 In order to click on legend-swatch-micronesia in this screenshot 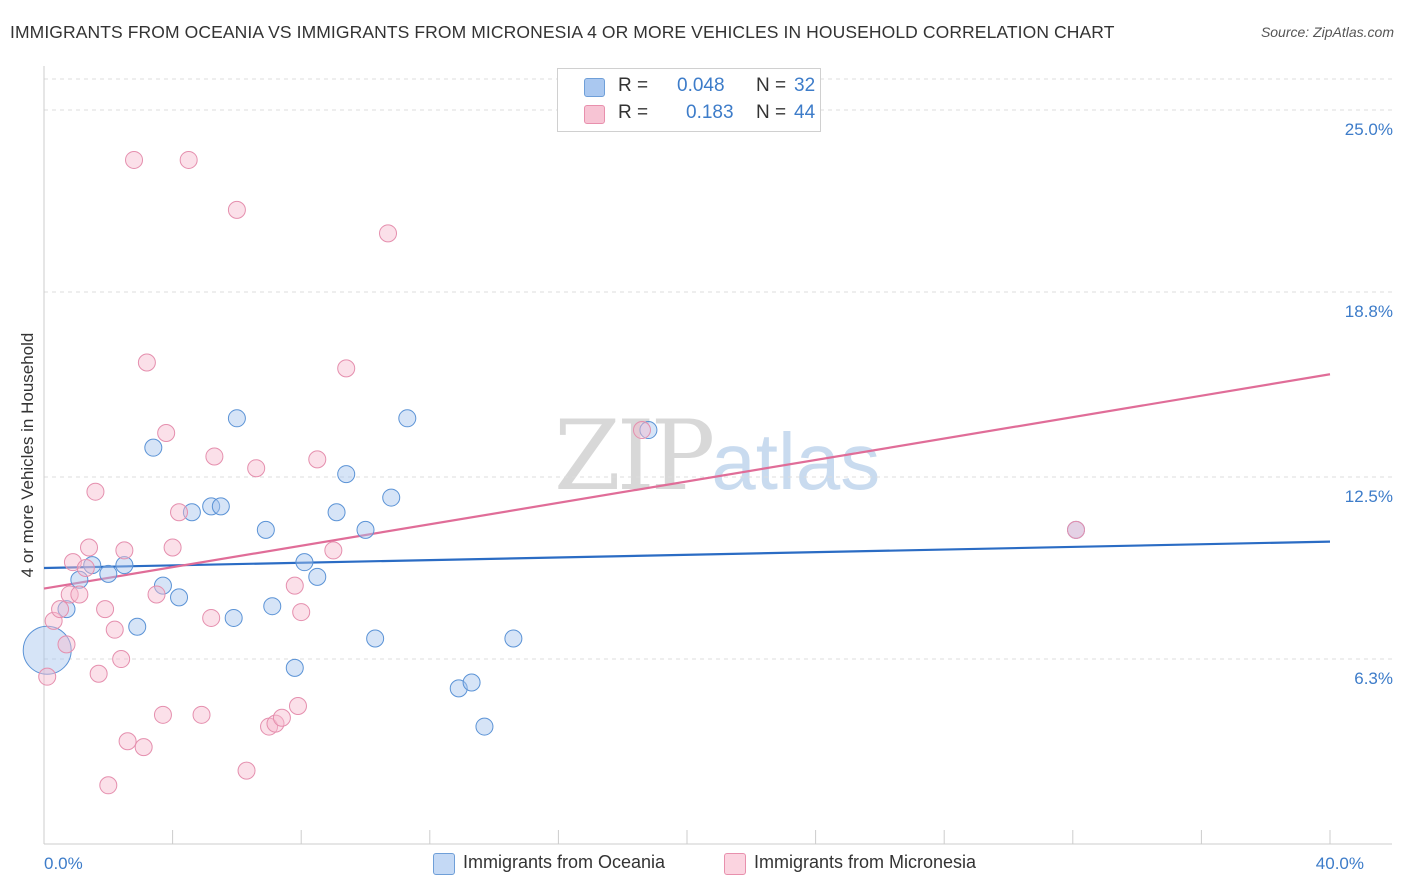, I will do `click(594, 114)`.